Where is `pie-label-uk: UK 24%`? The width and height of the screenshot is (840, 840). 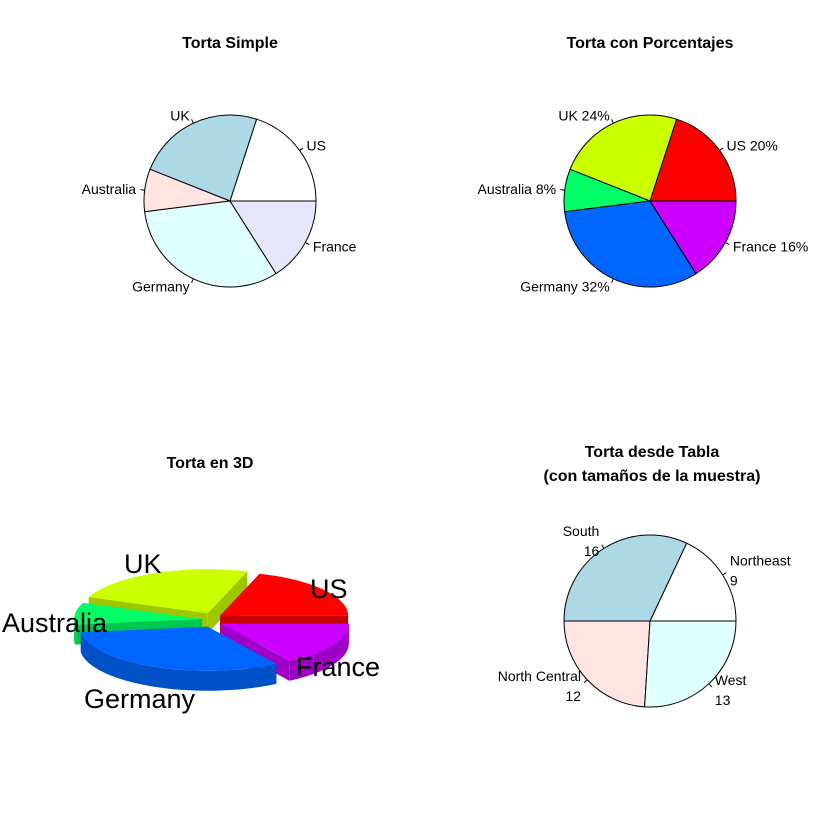
pie-label-uk: UK 24% is located at coordinates (583, 115).